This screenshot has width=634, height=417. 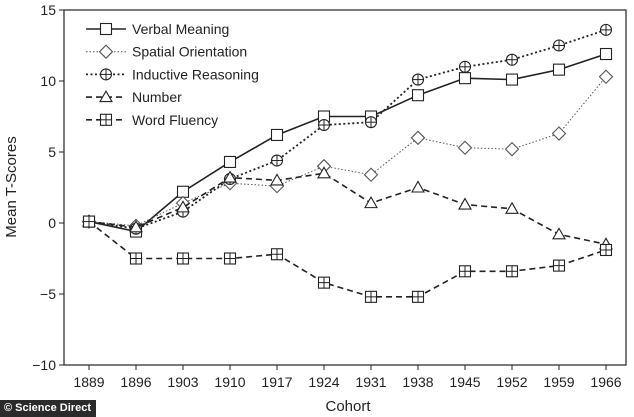 What do you see at coordinates (157, 97) in the screenshot?
I see `legend-label-number: Number` at bounding box center [157, 97].